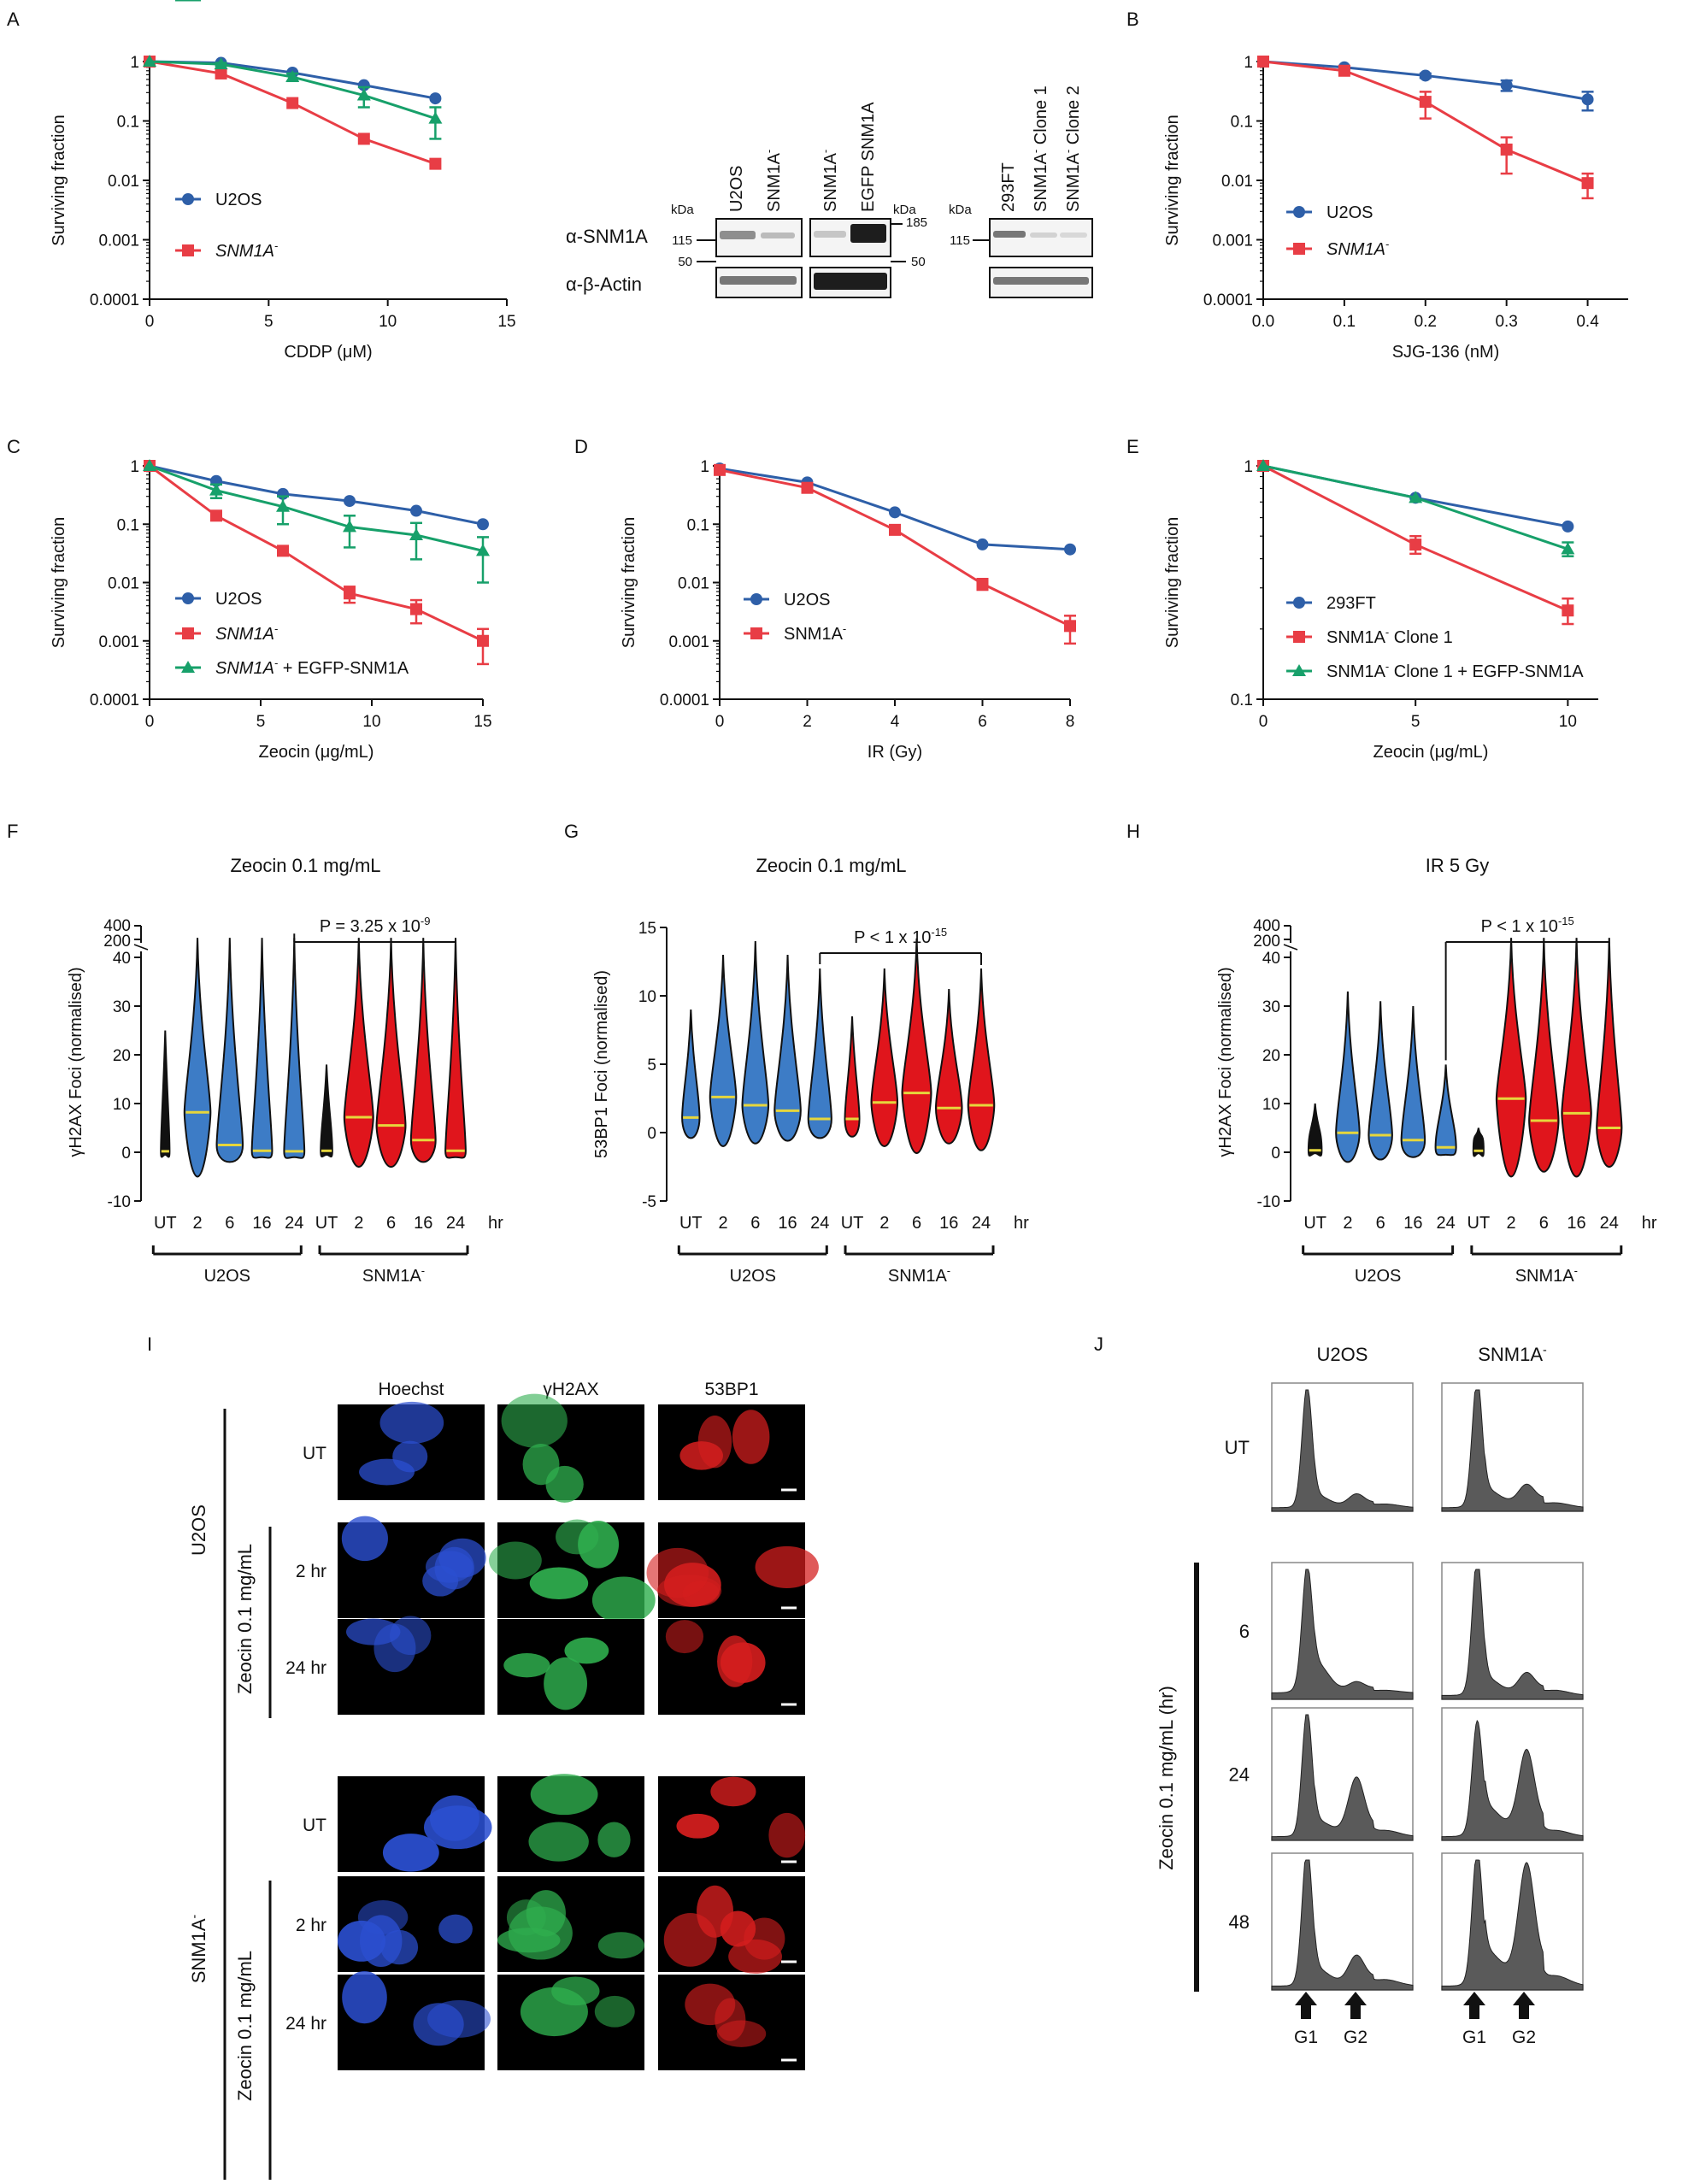  What do you see at coordinates (736, 189) in the screenshot?
I see `lane-label: U2OS` at bounding box center [736, 189].